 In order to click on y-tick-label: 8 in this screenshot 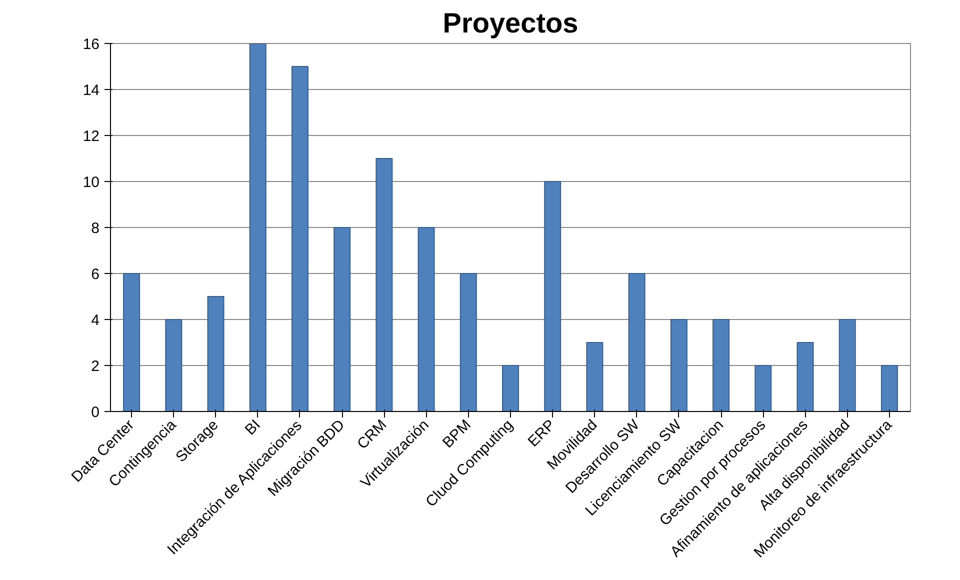, I will do `click(95, 228)`.